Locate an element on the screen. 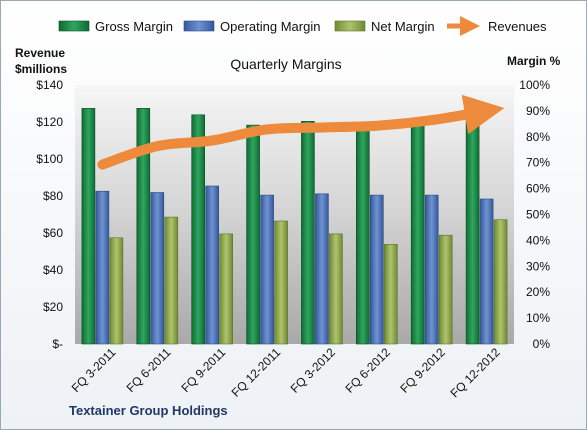 The width and height of the screenshot is (587, 430). left-axis-tick-label: $120 is located at coordinates (49, 122).